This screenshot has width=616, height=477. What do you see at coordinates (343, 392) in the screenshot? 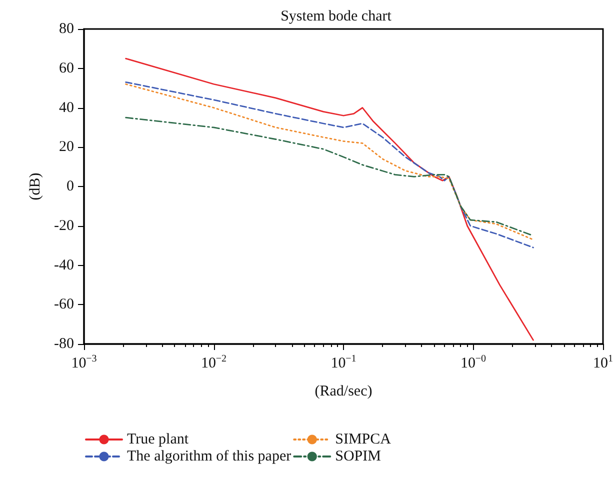
I see `x-axis-title: (Rad/sec)` at bounding box center [343, 392].